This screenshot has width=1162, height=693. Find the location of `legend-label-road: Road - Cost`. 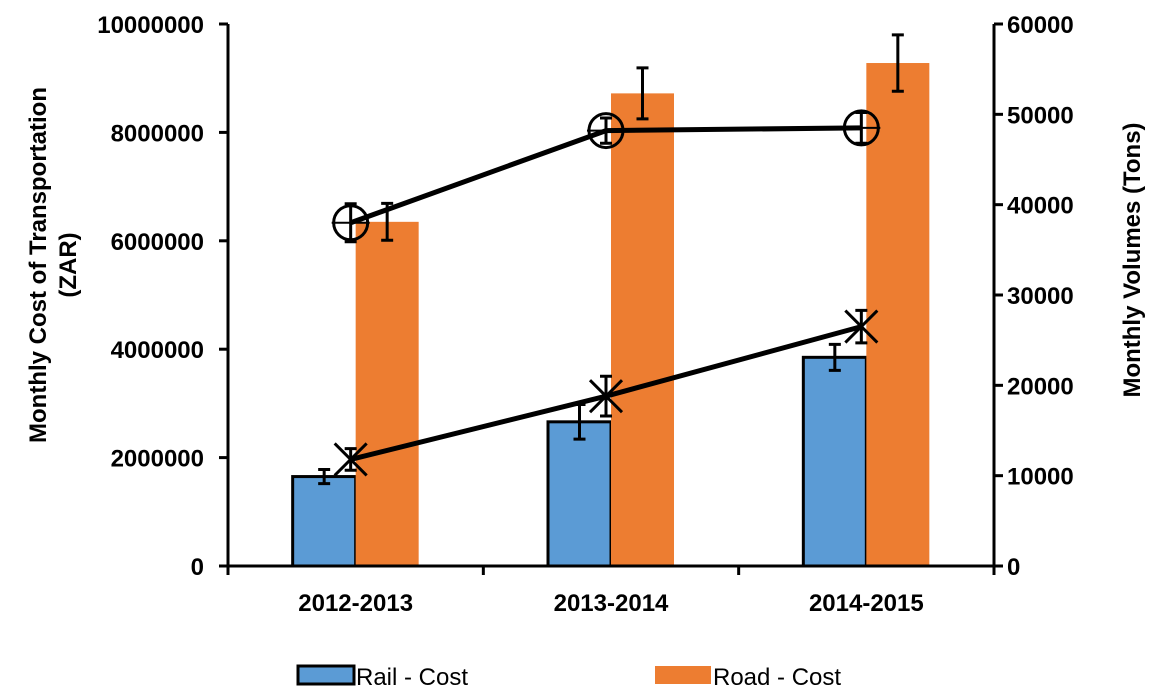

legend-label-road: Road - Cost is located at coordinates (777, 677).